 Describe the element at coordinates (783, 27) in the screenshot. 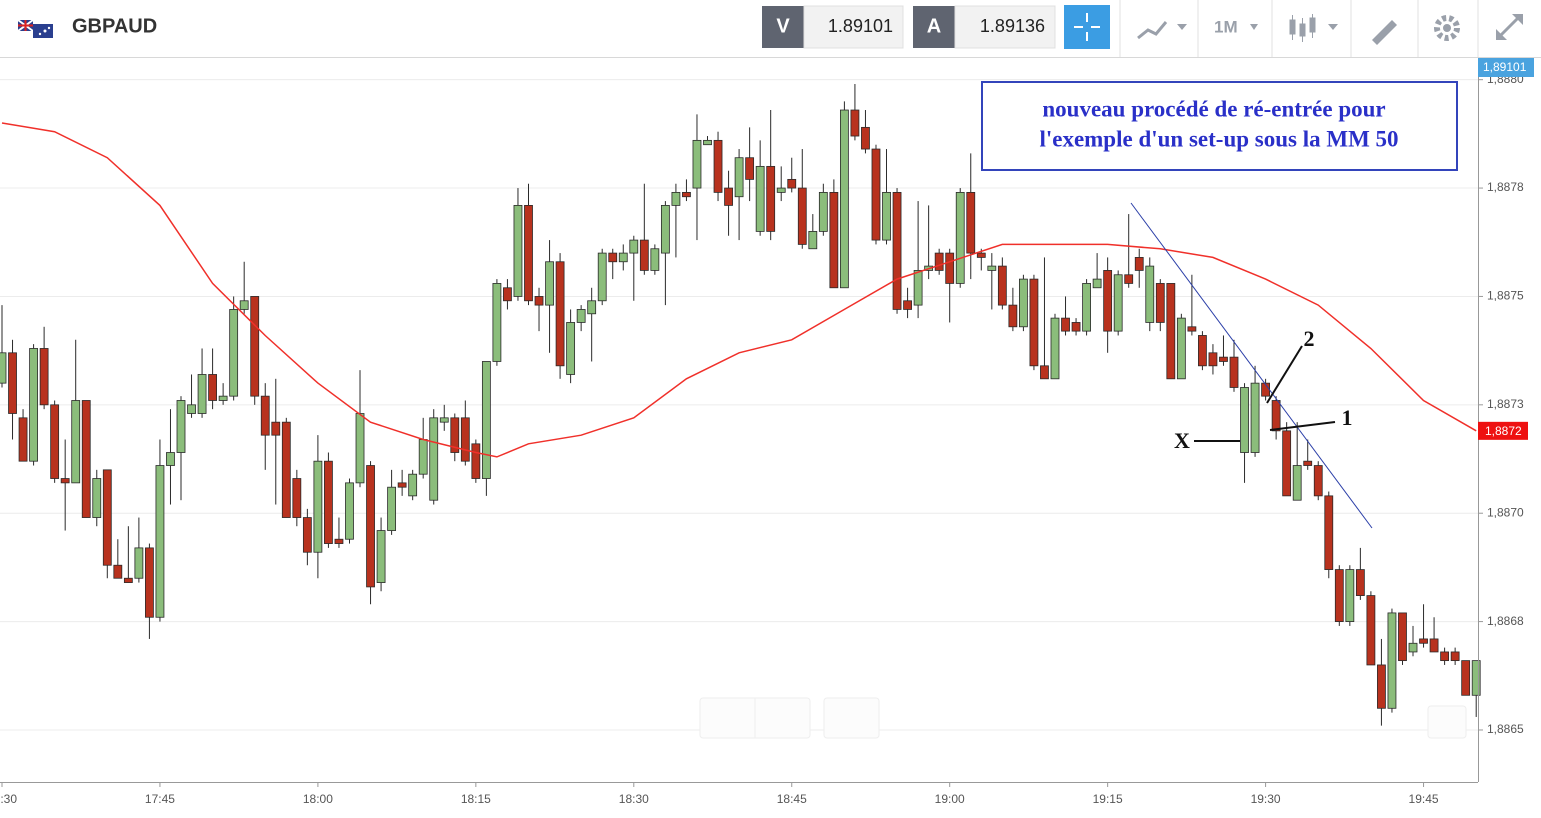

I see `bid-button` at that location.